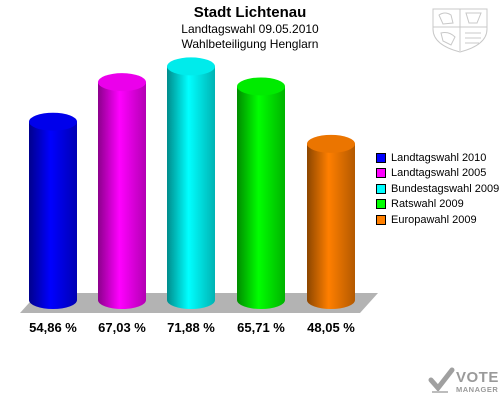 The image size is (500, 400). I want to click on value-label-5: 48,05 %, so click(331, 327).